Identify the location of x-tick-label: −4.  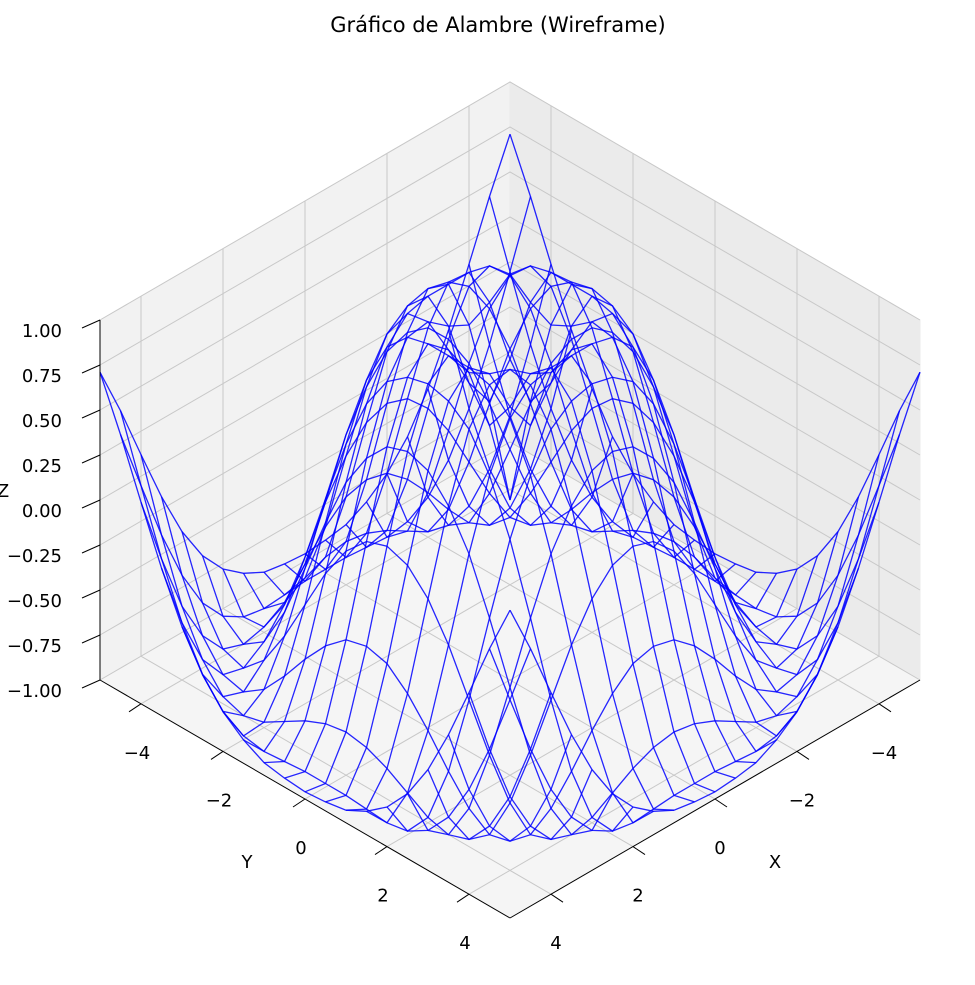
(884, 753).